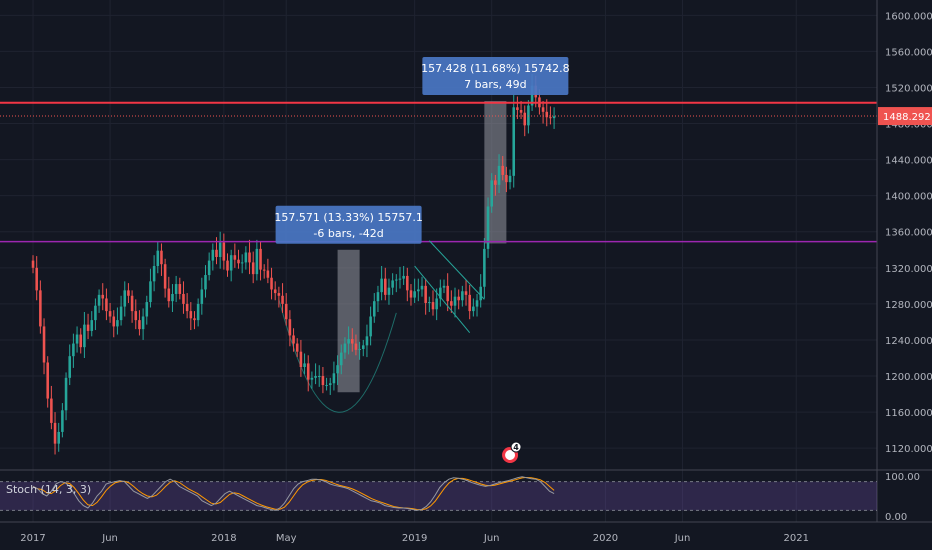  I want to click on last-price-label: 1488.292, so click(905, 116).